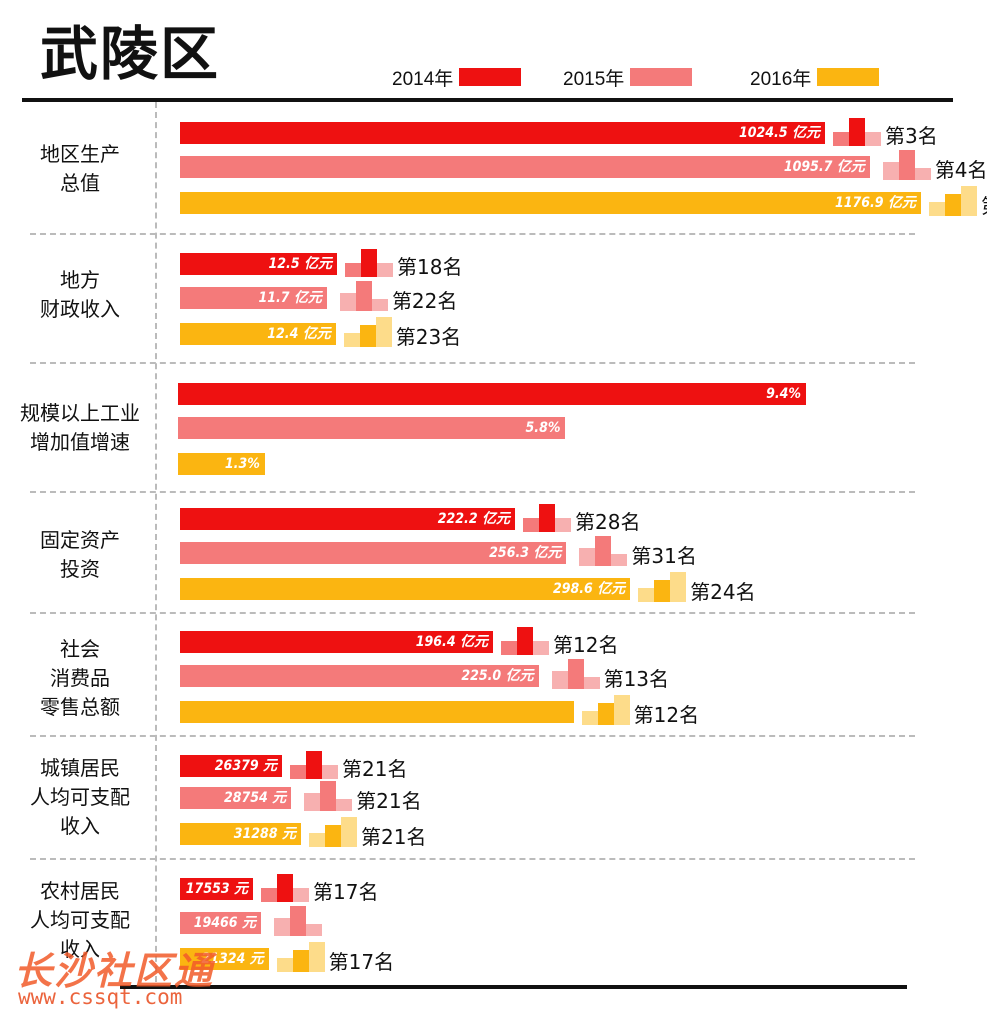 Image resolution: width=987 pixels, height=1021 pixels. I want to click on bottom-rule, so click(513, 987).